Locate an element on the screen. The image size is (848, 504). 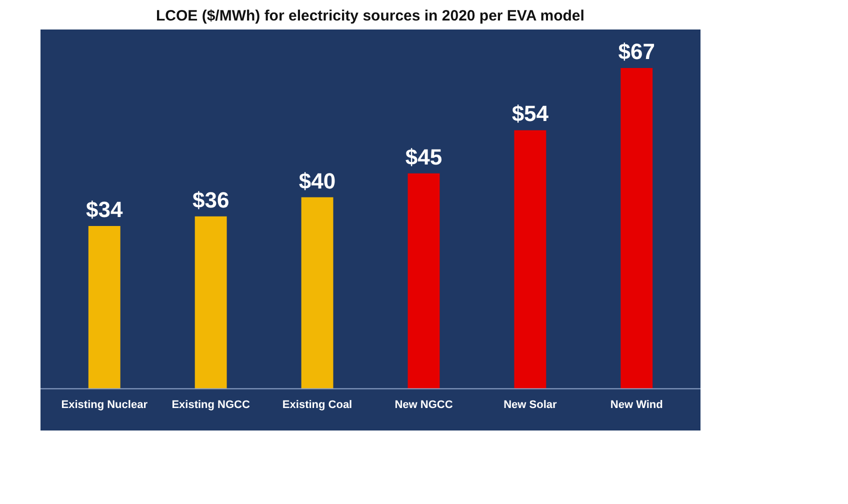
x-tick-label: New Solar is located at coordinates (531, 404).